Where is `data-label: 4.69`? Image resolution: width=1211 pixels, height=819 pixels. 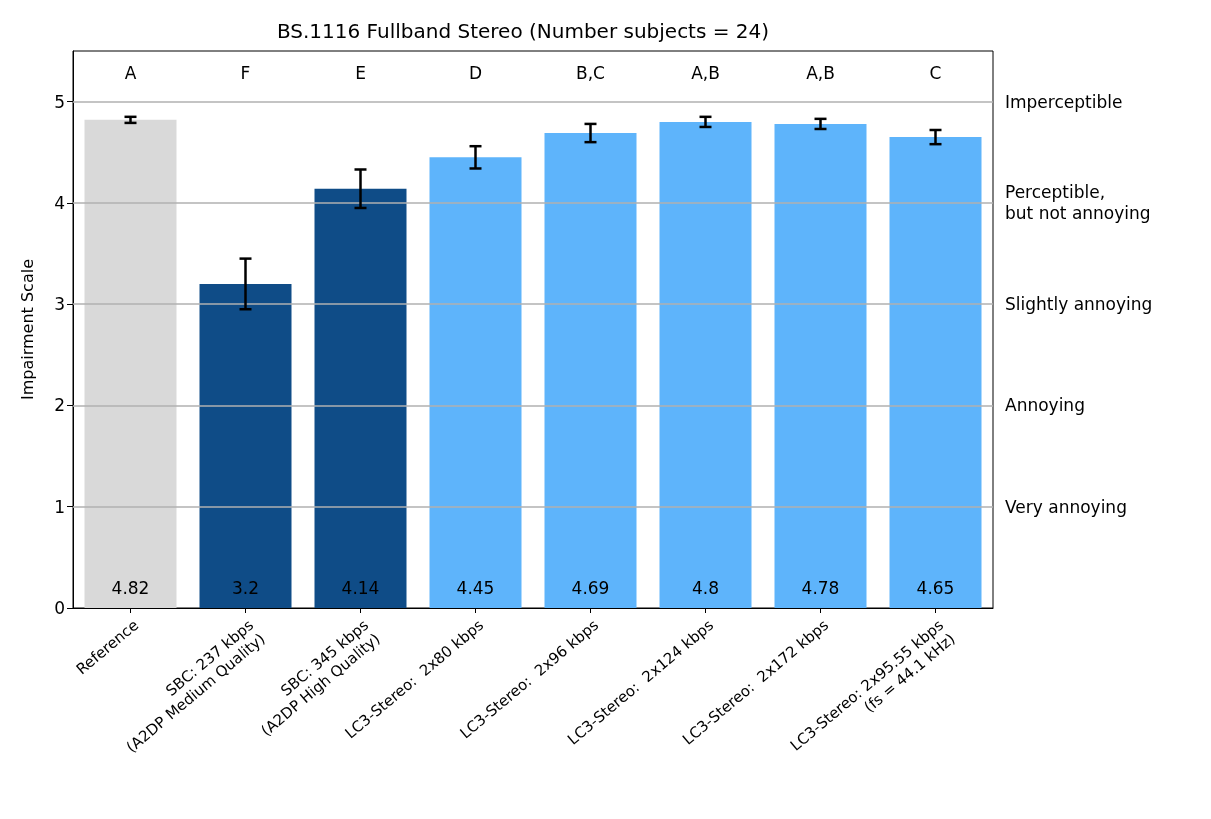 data-label: 4.69 is located at coordinates (590, 587).